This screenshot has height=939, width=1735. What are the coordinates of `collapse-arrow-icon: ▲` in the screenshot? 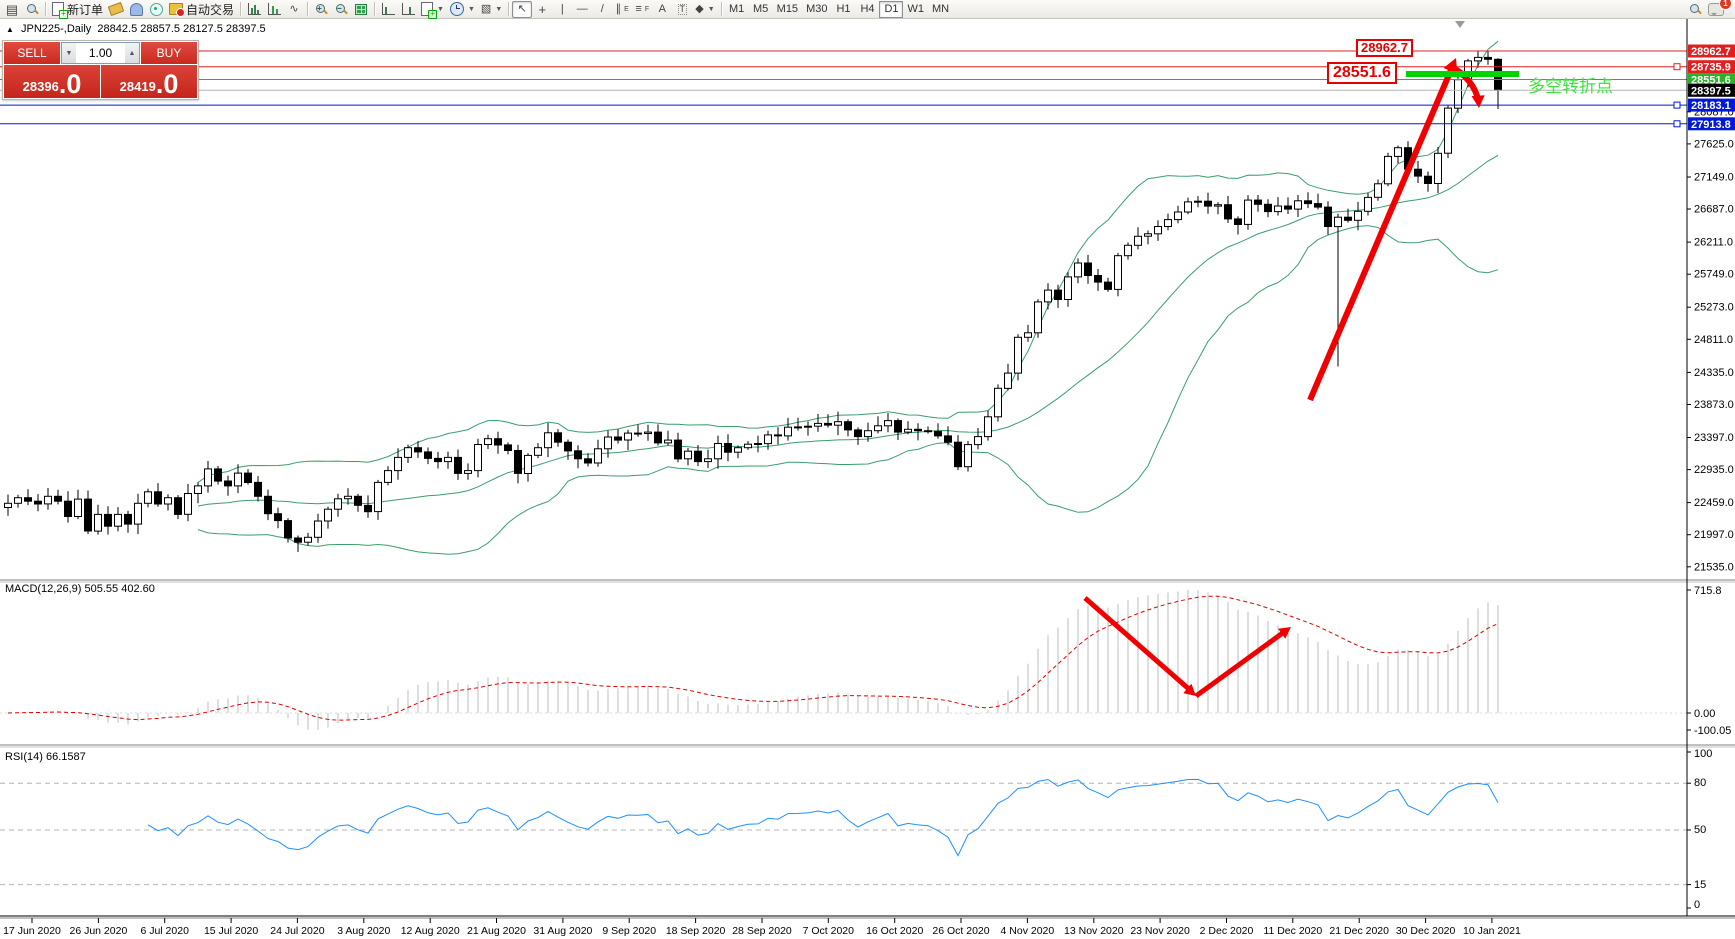 It's located at (10, 29).